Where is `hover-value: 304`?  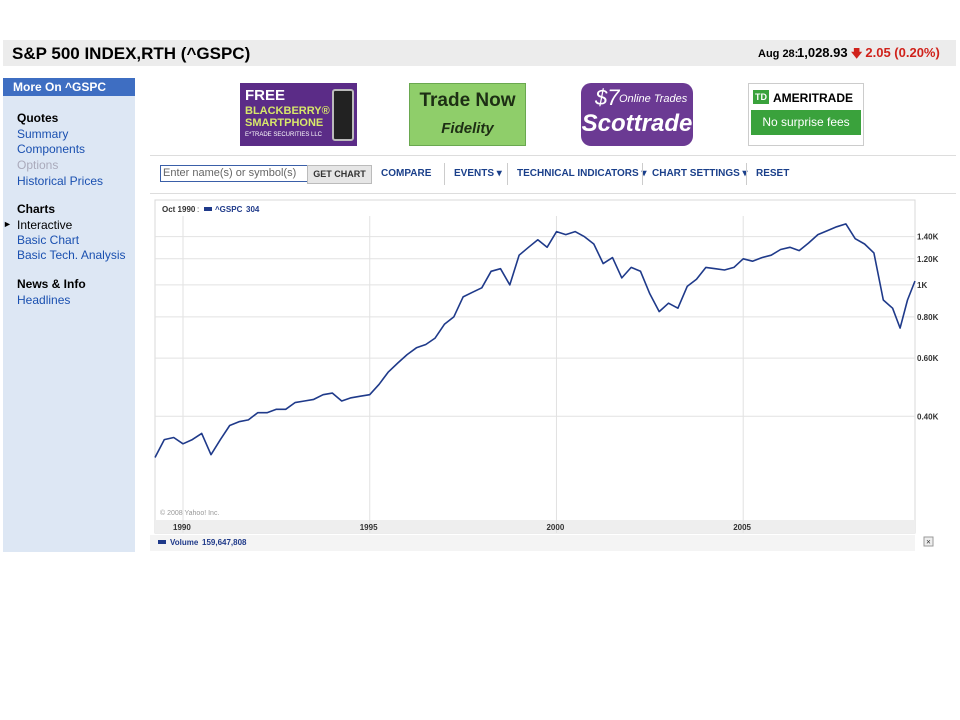 hover-value: 304 is located at coordinates (253, 209).